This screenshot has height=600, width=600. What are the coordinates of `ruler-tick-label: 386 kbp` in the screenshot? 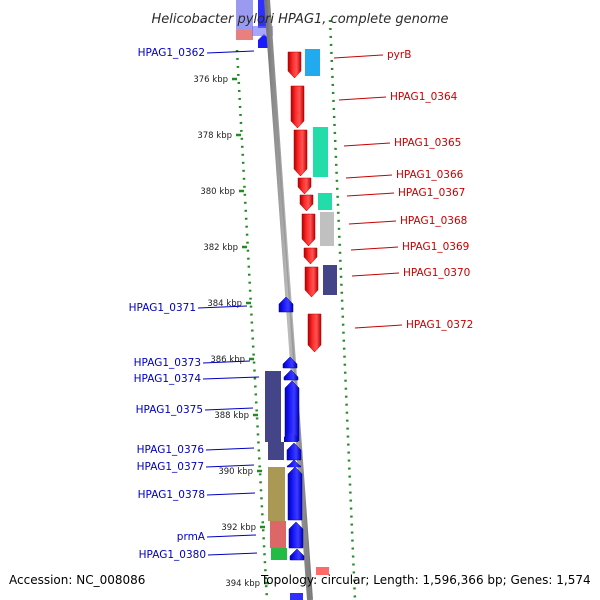 It's located at (227, 360).